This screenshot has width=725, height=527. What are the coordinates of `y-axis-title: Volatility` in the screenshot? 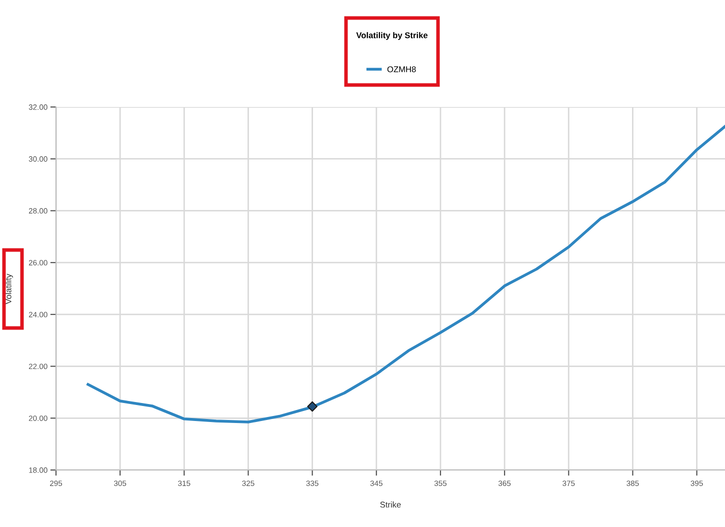 It's located at (9, 289).